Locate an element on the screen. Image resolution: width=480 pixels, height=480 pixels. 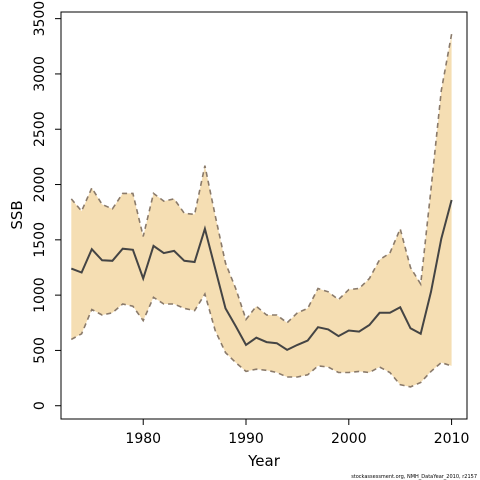
y-tick-label: 2500 is located at coordinates (40, 129).